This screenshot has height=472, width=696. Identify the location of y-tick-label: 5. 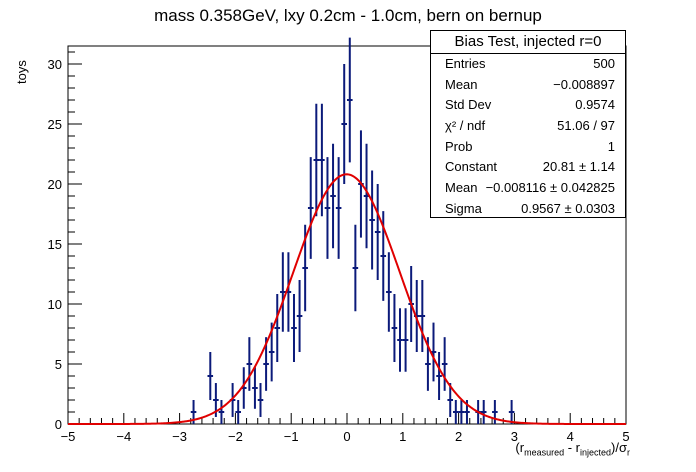
(58, 364).